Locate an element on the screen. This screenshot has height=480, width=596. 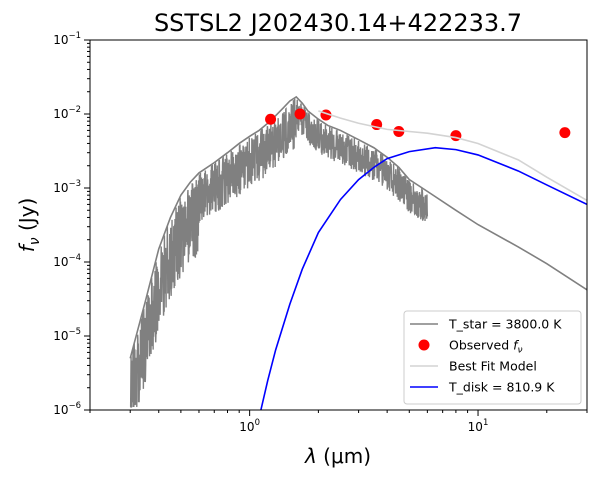
y-label-sub: ν is located at coordinates (35, 241).